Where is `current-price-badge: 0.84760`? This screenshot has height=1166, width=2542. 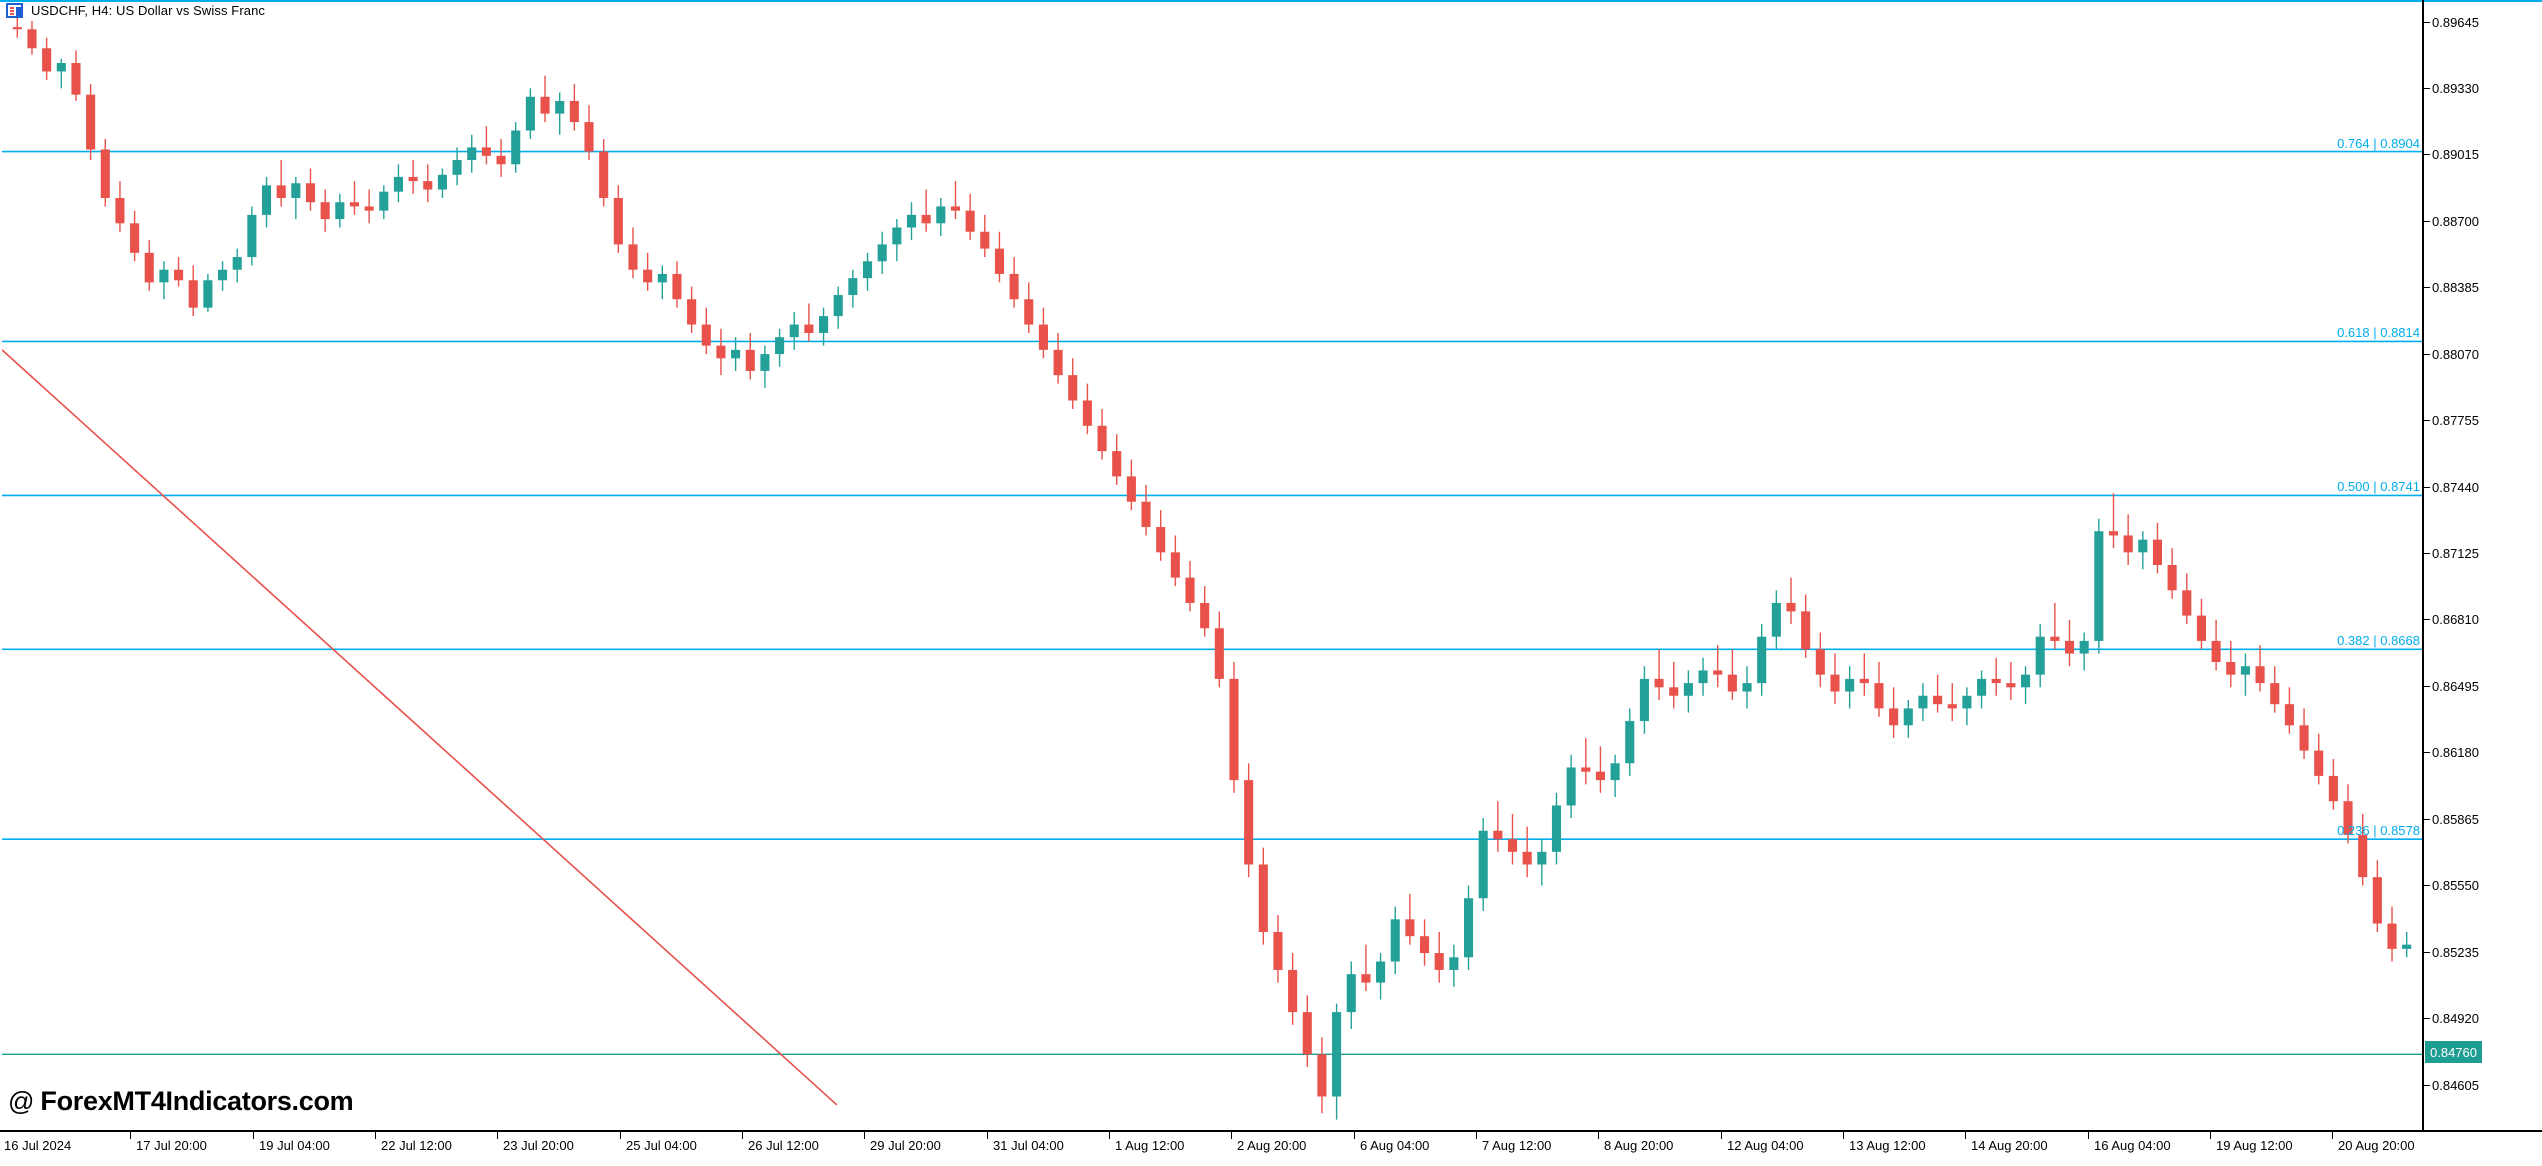 current-price-badge: 0.84760 is located at coordinates (2453, 1052).